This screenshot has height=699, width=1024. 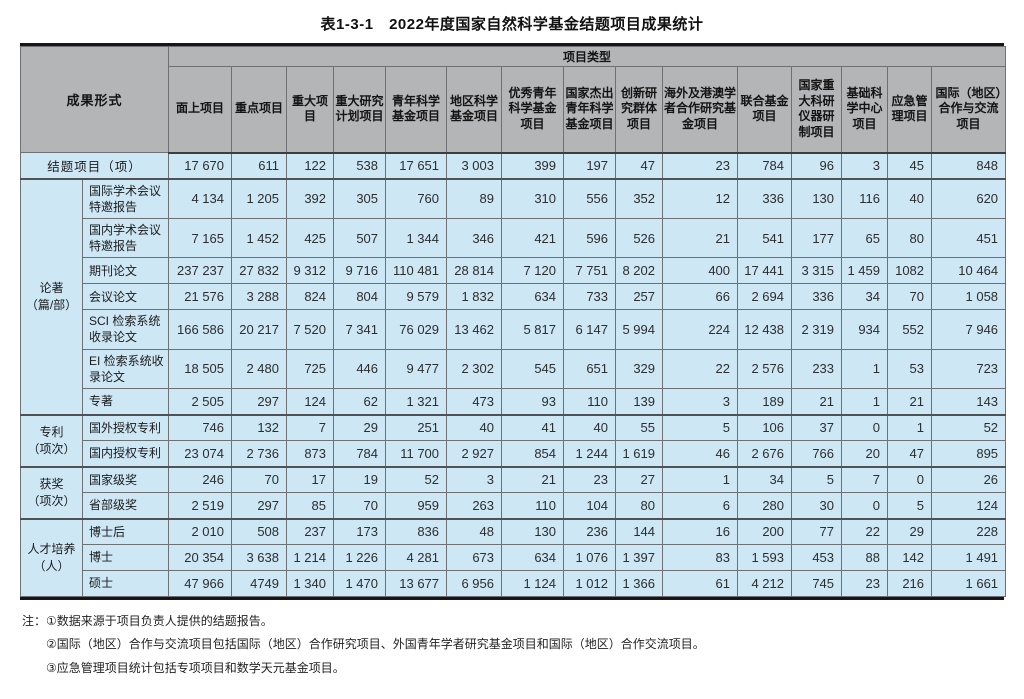 What do you see at coordinates (639, 198) in the screenshot?
I see `table-cell: 352` at bounding box center [639, 198].